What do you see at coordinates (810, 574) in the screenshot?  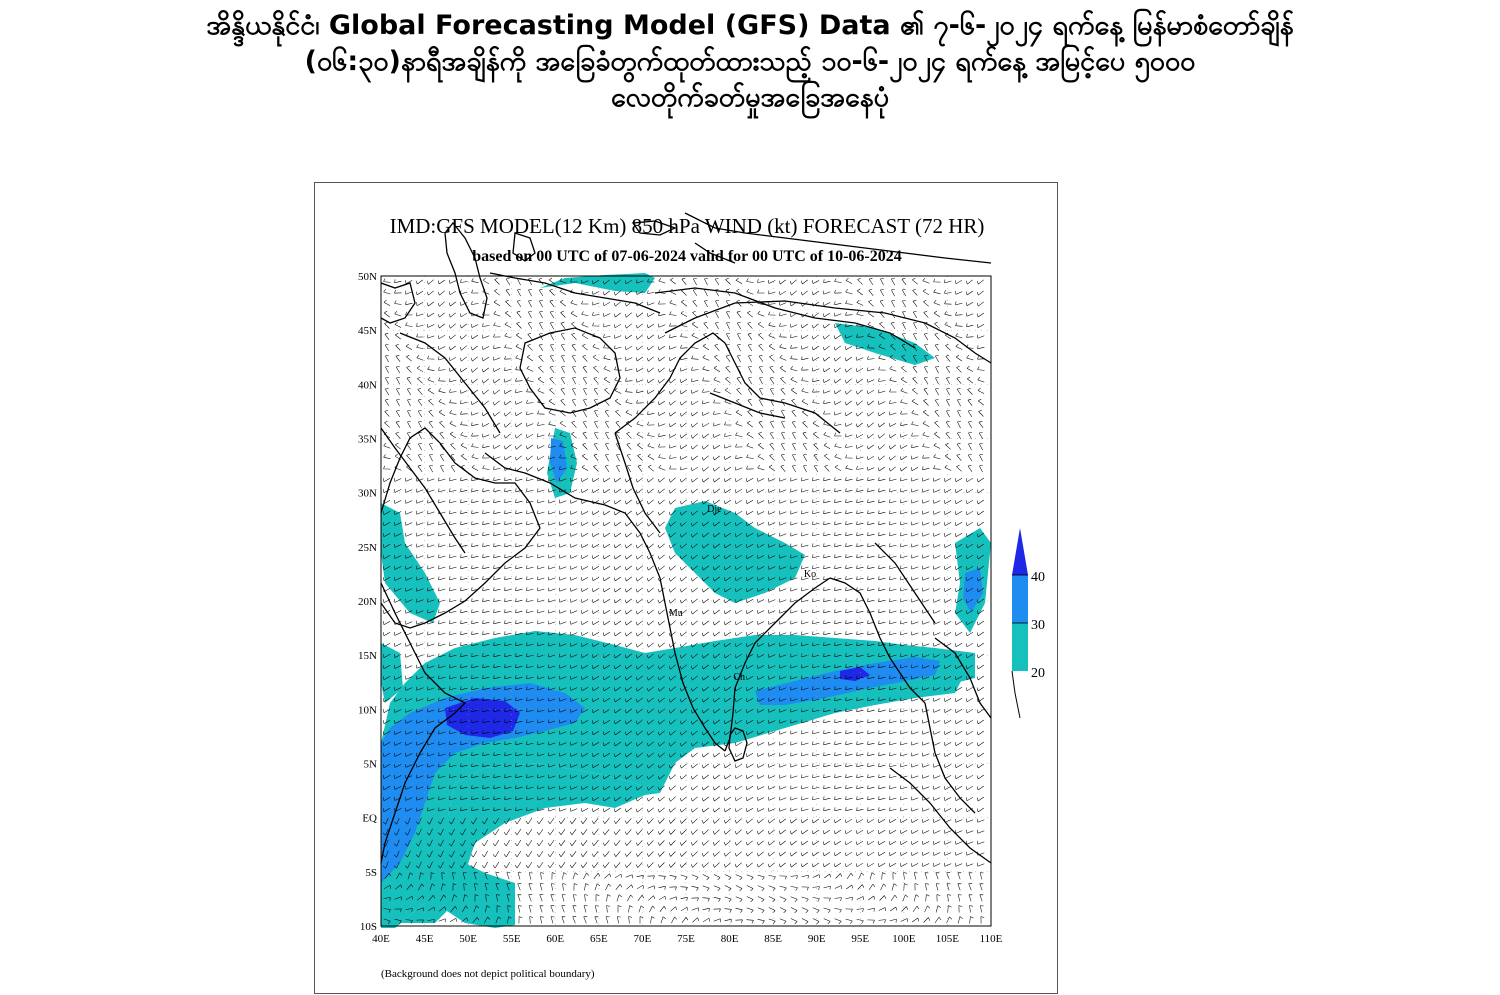 I see `city-label: Ko` at bounding box center [810, 574].